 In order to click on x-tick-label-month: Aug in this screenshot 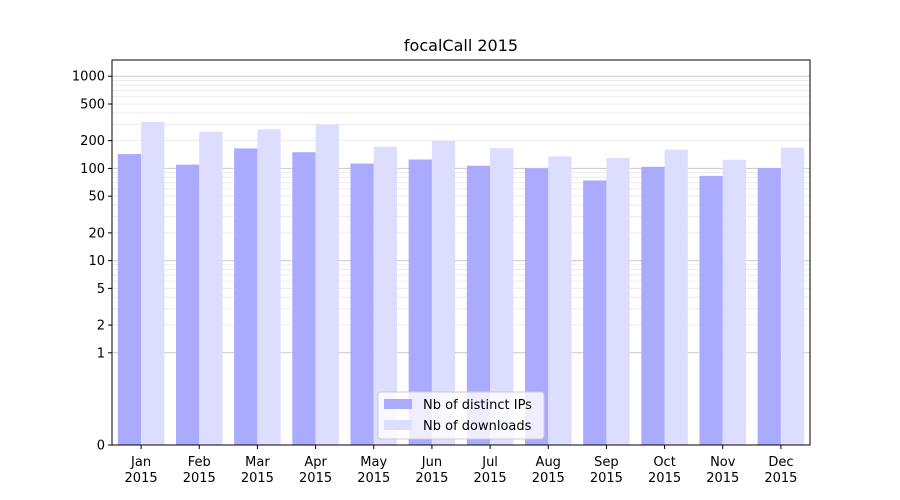, I will do `click(548, 462)`.